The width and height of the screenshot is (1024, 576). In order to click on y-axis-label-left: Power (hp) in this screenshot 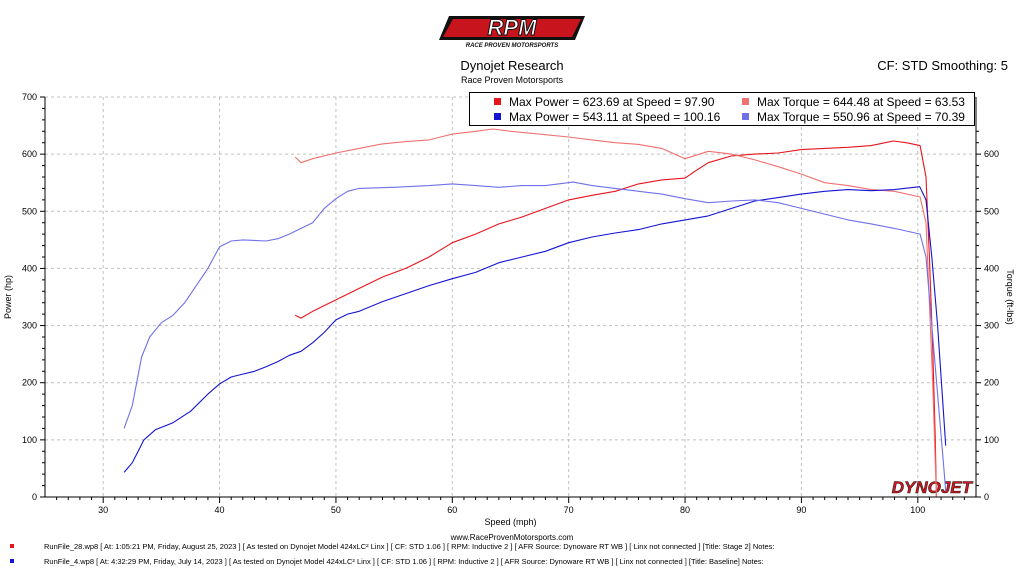, I will do `click(8, 297)`.